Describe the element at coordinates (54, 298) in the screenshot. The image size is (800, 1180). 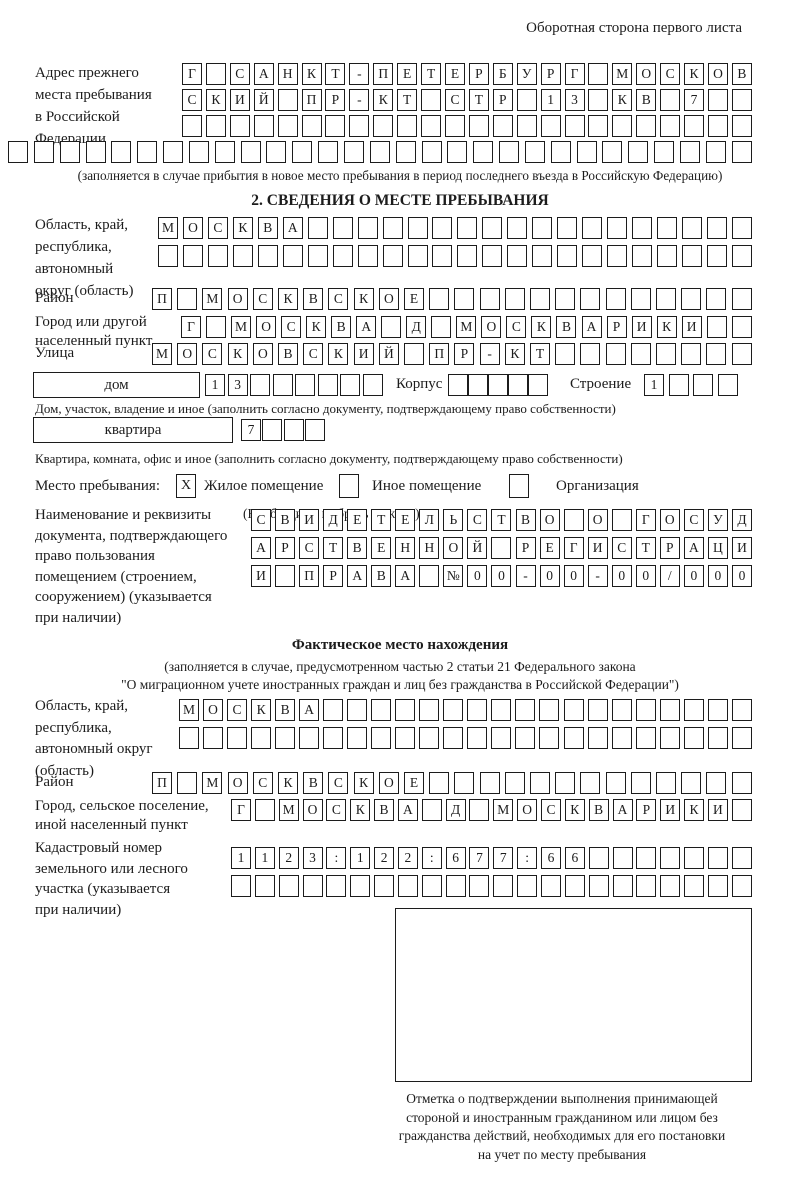
I see `district-label: Район` at that location.